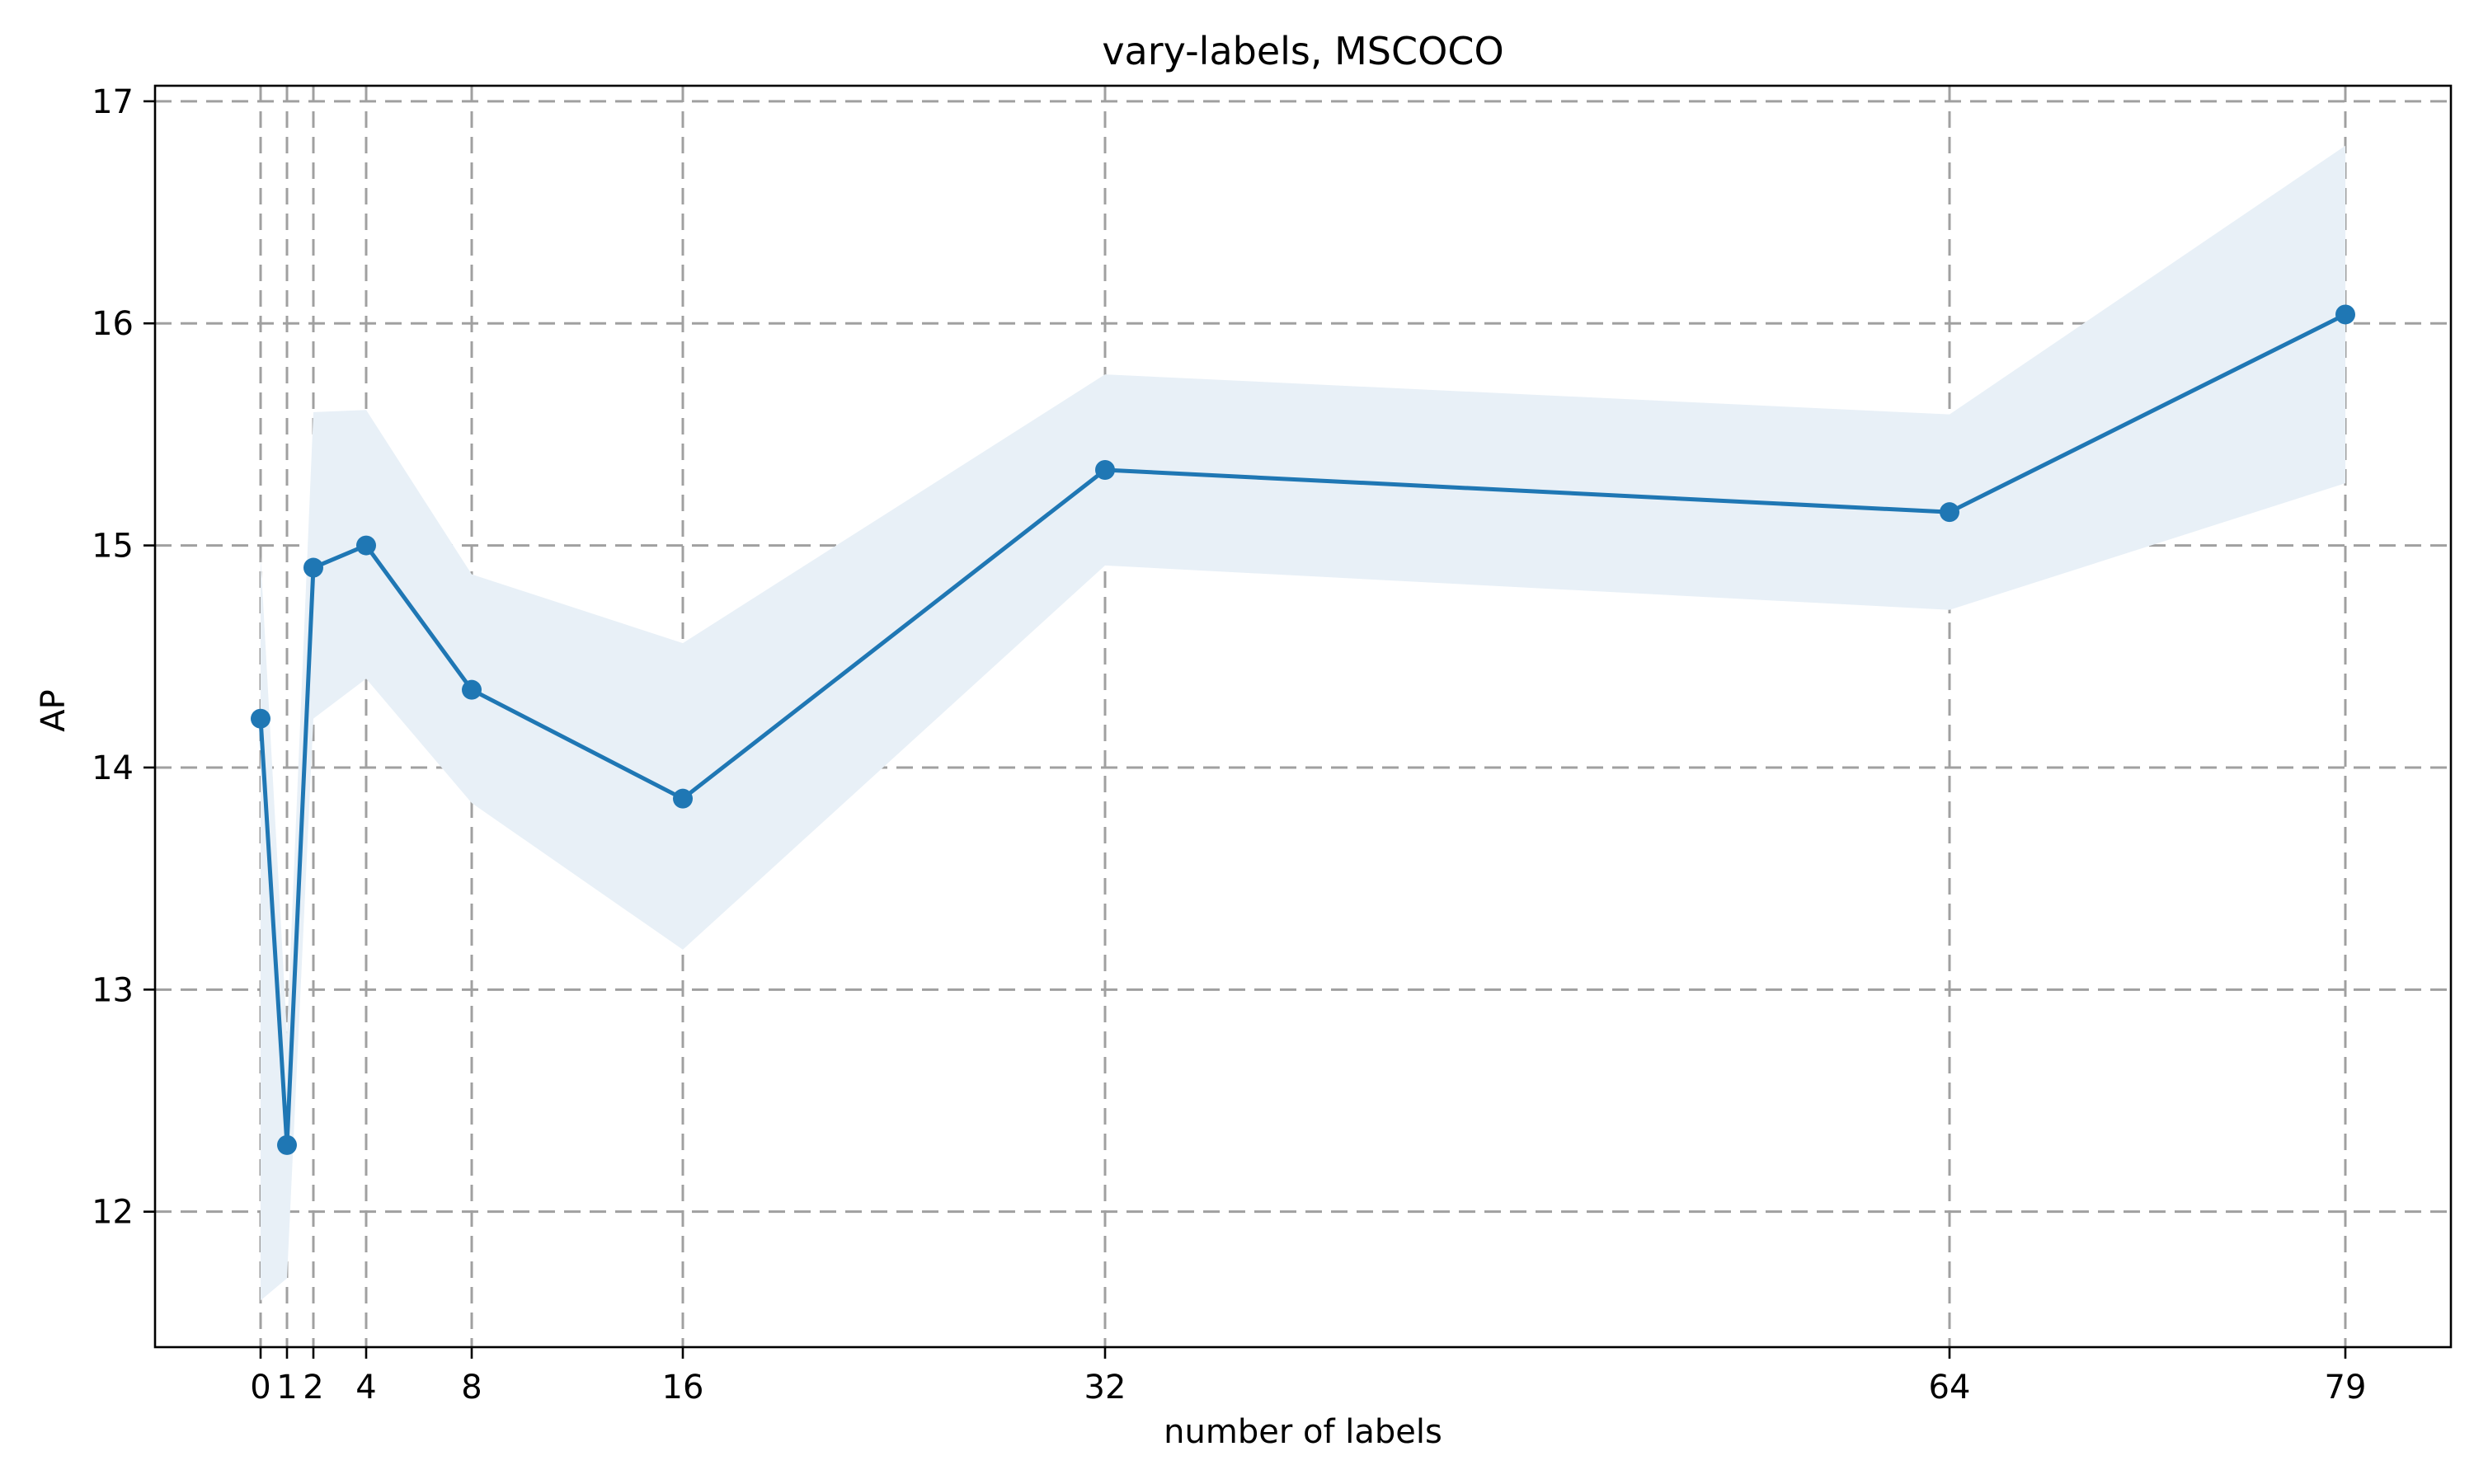 The width and height of the screenshot is (2474, 1484). What do you see at coordinates (1303, 1432) in the screenshot?
I see `x-axis-label: number of labels` at bounding box center [1303, 1432].